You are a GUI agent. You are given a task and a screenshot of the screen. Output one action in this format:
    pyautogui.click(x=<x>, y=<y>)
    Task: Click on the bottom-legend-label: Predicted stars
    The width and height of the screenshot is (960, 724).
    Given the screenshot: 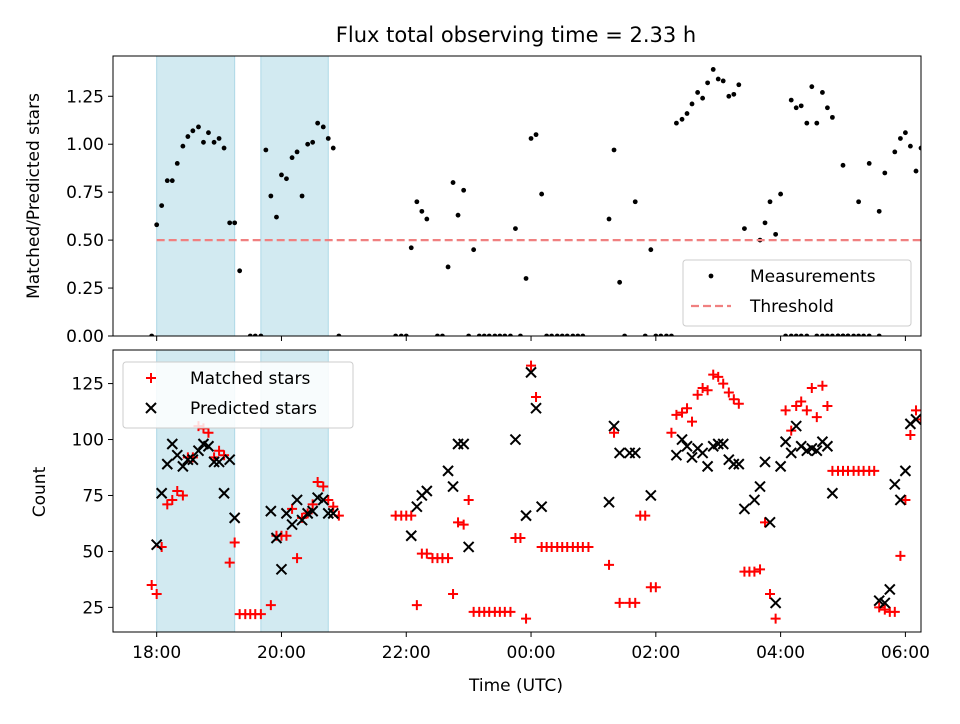 What is the action you would take?
    pyautogui.click(x=253, y=409)
    